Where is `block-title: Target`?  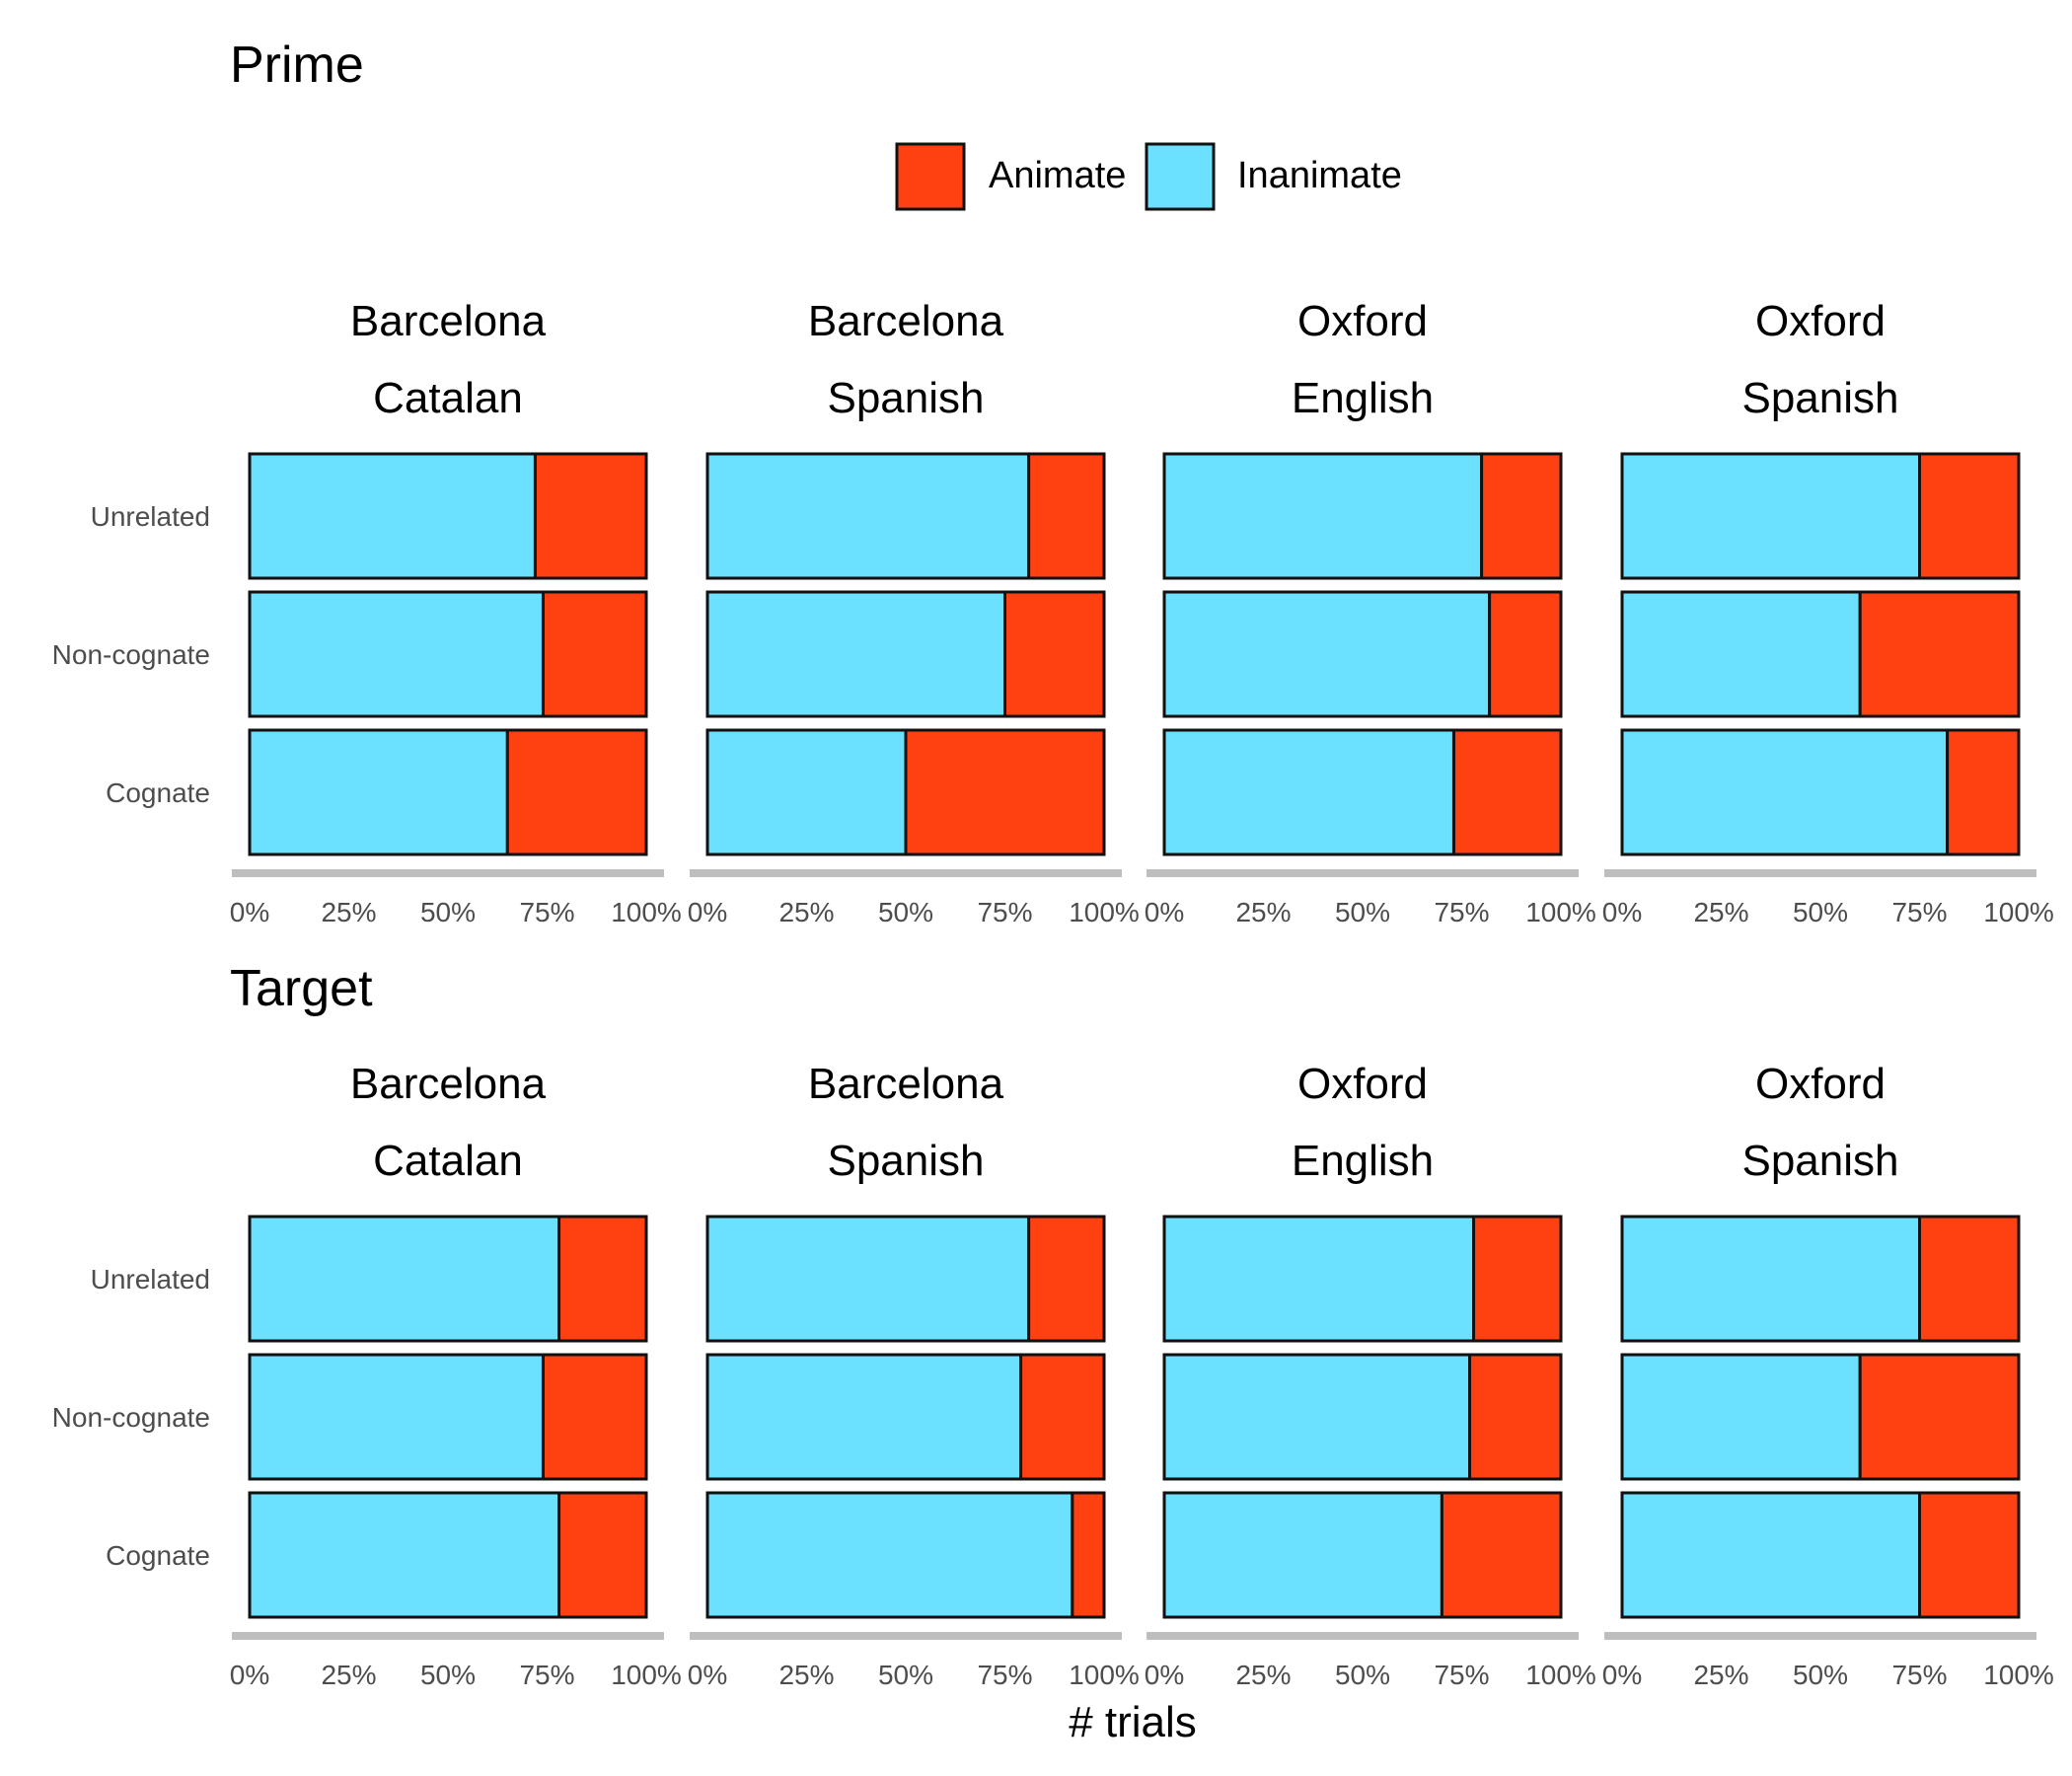 block-title: Target is located at coordinates (301, 989).